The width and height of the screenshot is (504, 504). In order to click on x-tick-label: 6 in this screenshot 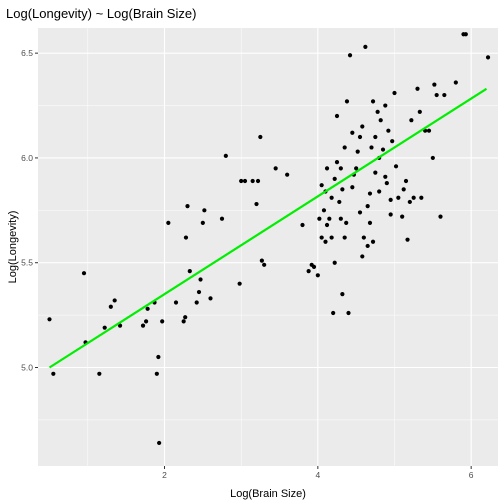, I will do `click(471, 475)`.